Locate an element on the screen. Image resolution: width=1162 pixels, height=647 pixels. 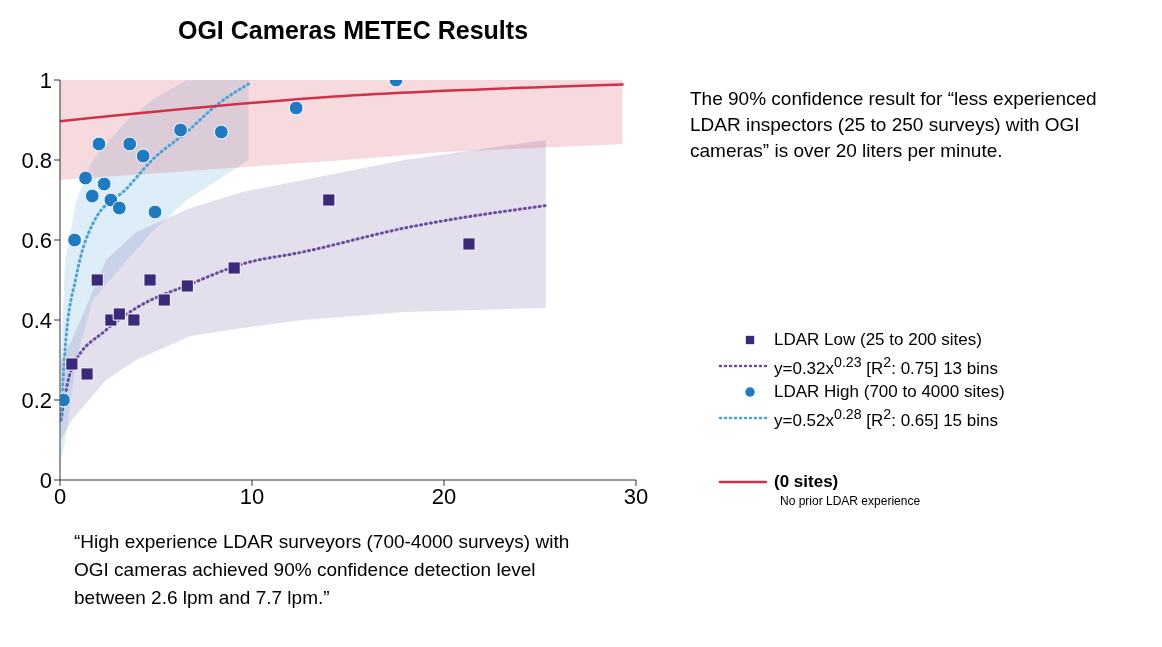
x-tick-label: 30 is located at coordinates (636, 496).